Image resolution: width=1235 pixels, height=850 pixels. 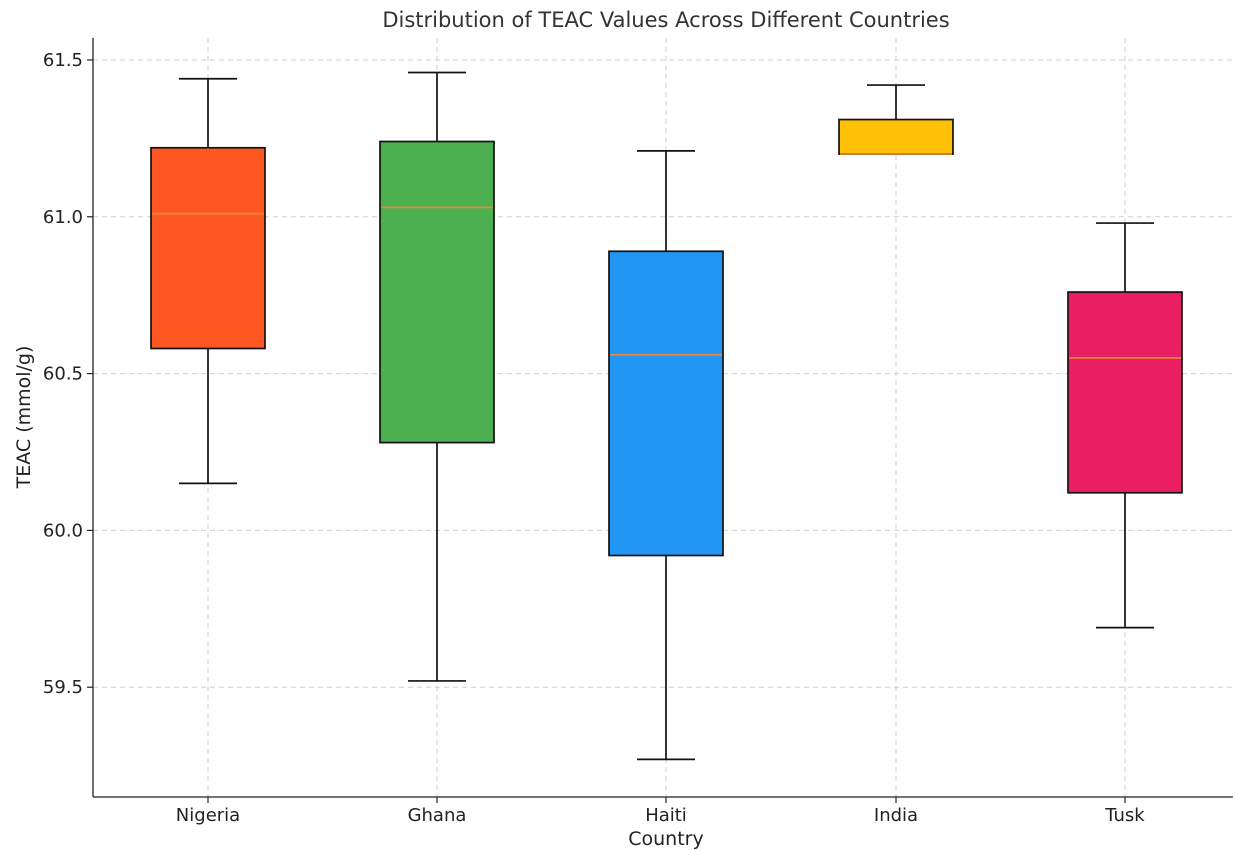 What do you see at coordinates (437, 815) in the screenshot?
I see `x-tick-label: Ghana` at bounding box center [437, 815].